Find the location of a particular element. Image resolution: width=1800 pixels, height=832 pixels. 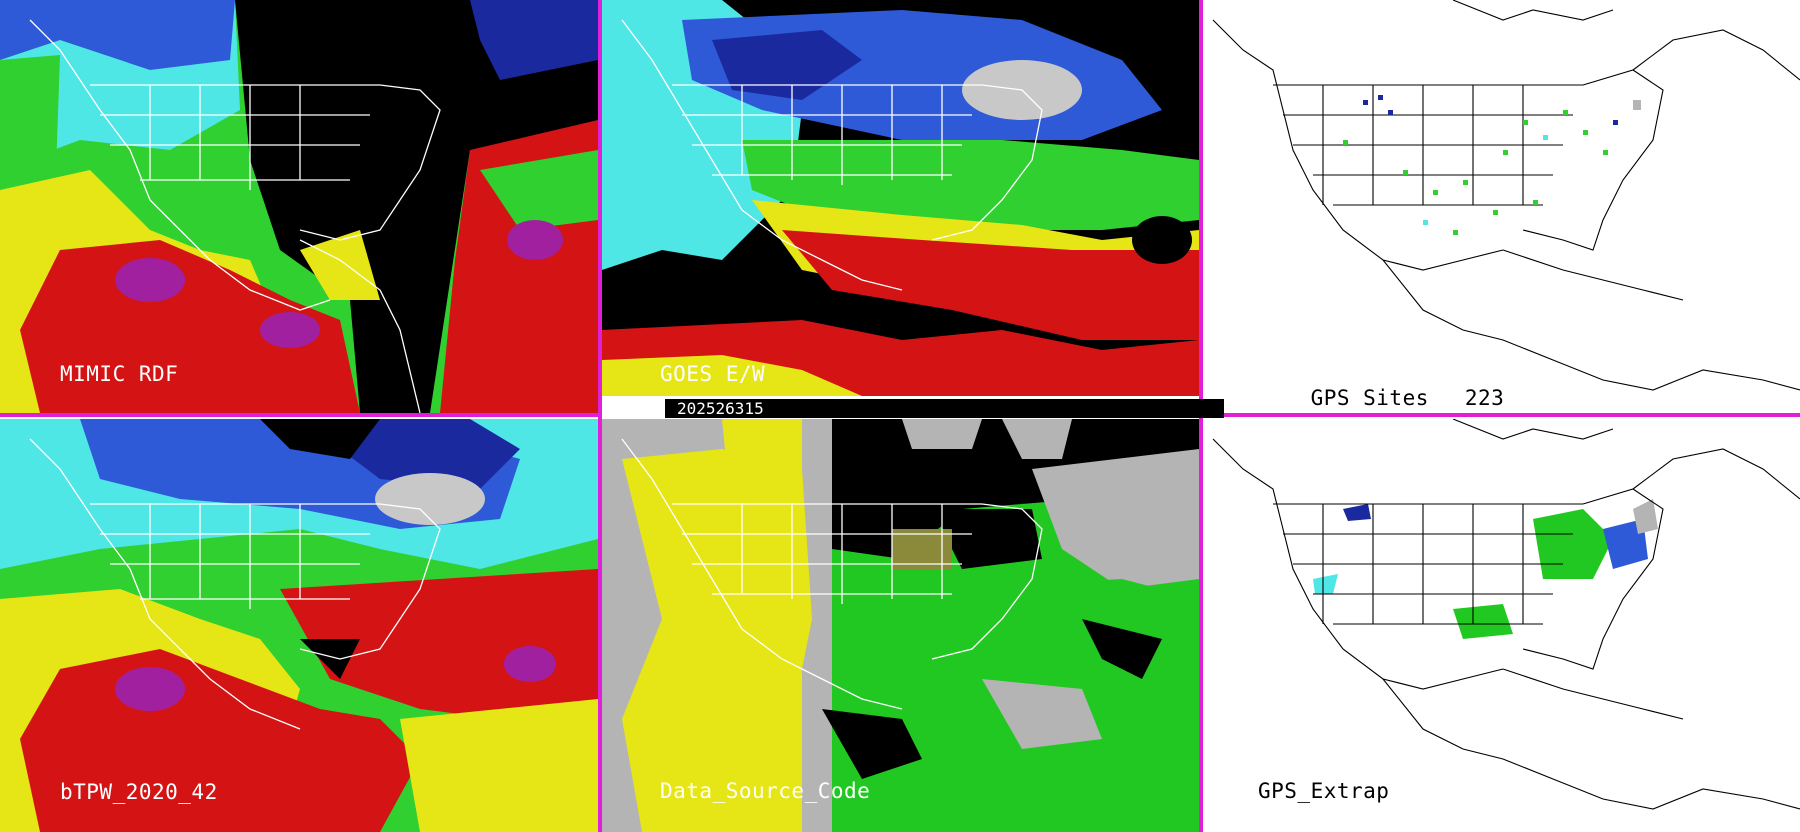

timestamp: 202526315 is located at coordinates (720, 408).